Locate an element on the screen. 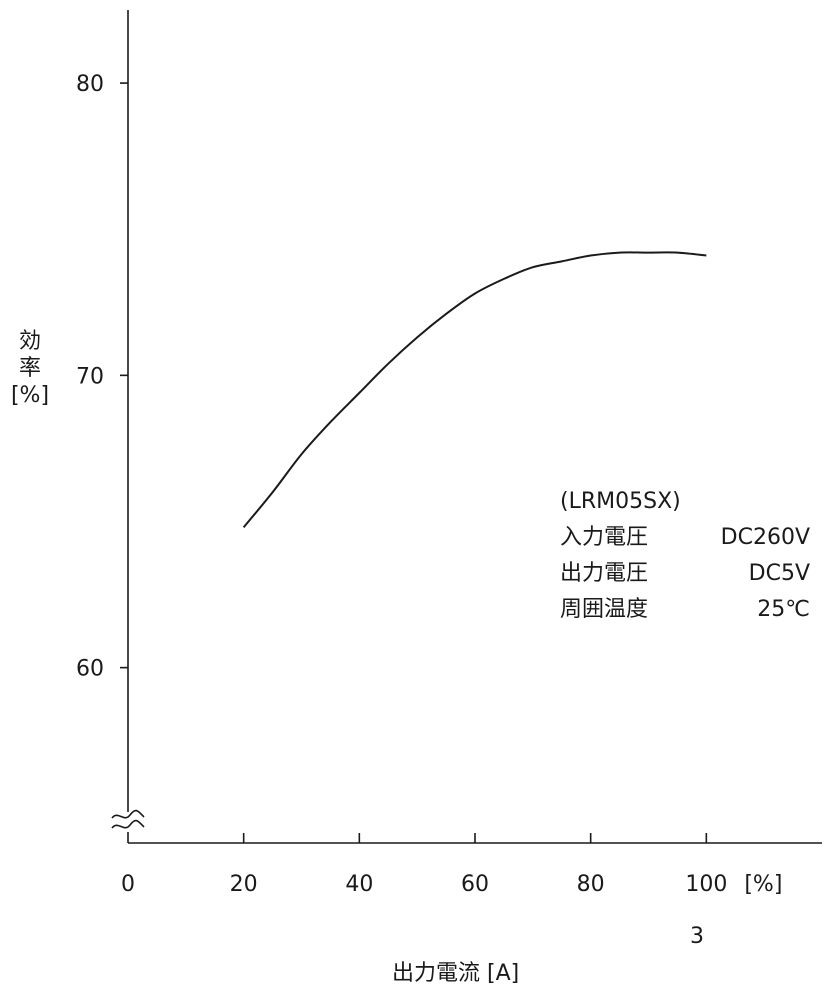  model-label: (LRM05SX) is located at coordinates (620, 501).